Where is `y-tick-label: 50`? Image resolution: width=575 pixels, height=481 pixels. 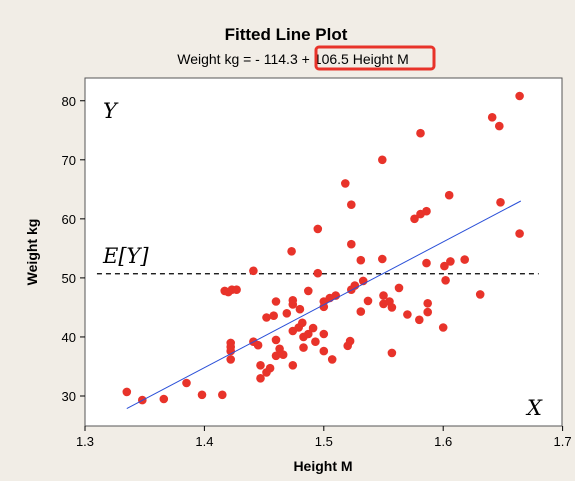 y-tick-label: 50 is located at coordinates (69, 278).